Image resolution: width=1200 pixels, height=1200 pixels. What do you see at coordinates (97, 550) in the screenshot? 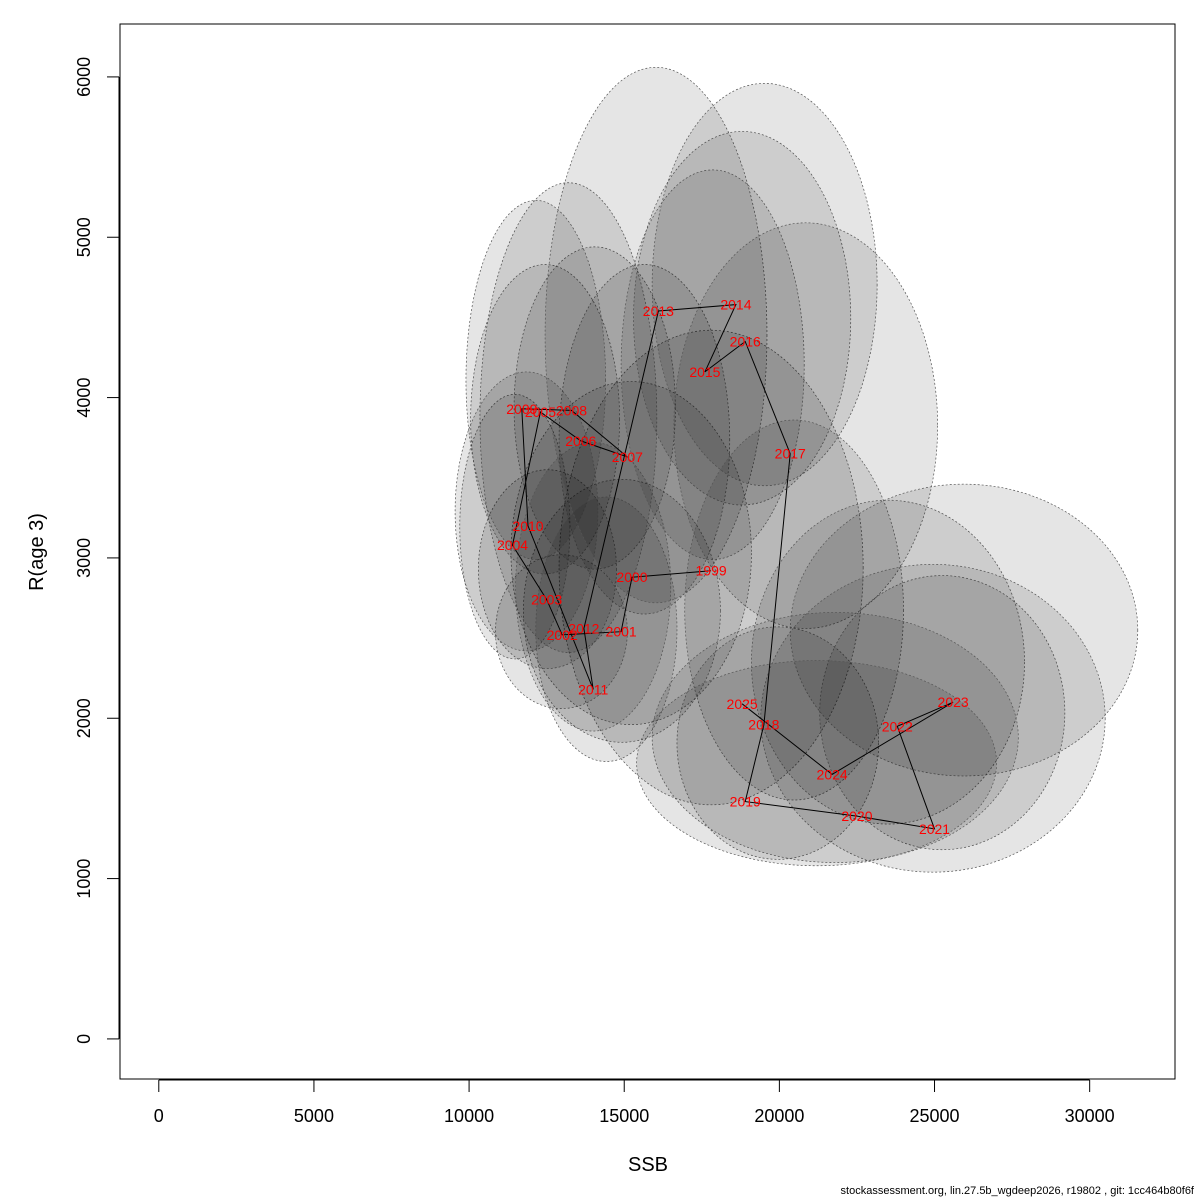
I see `y-axis: 0 1000 2000 3000 4000 5000 6000` at bounding box center [97, 550].